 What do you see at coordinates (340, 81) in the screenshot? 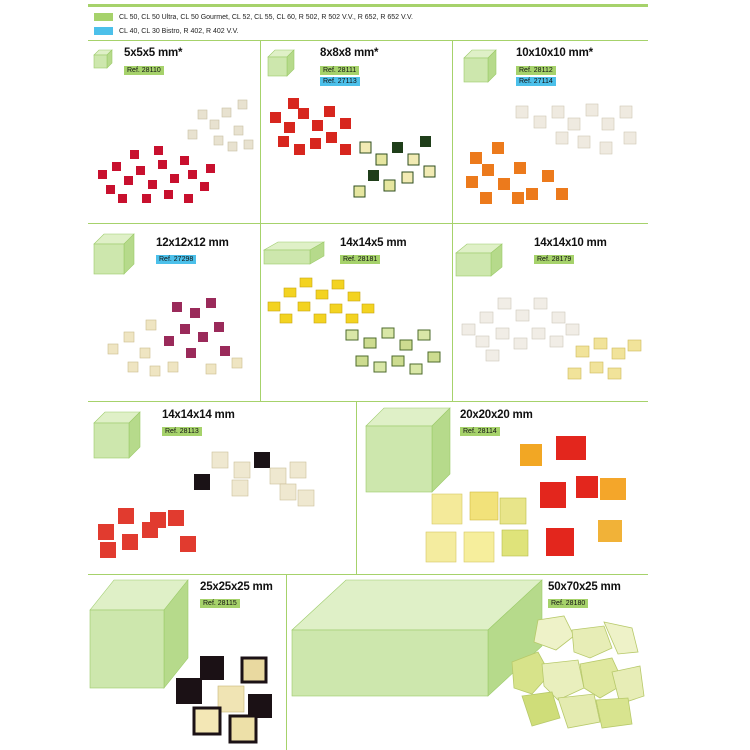
I see `ref-badge: Ref. 27113` at bounding box center [340, 81].